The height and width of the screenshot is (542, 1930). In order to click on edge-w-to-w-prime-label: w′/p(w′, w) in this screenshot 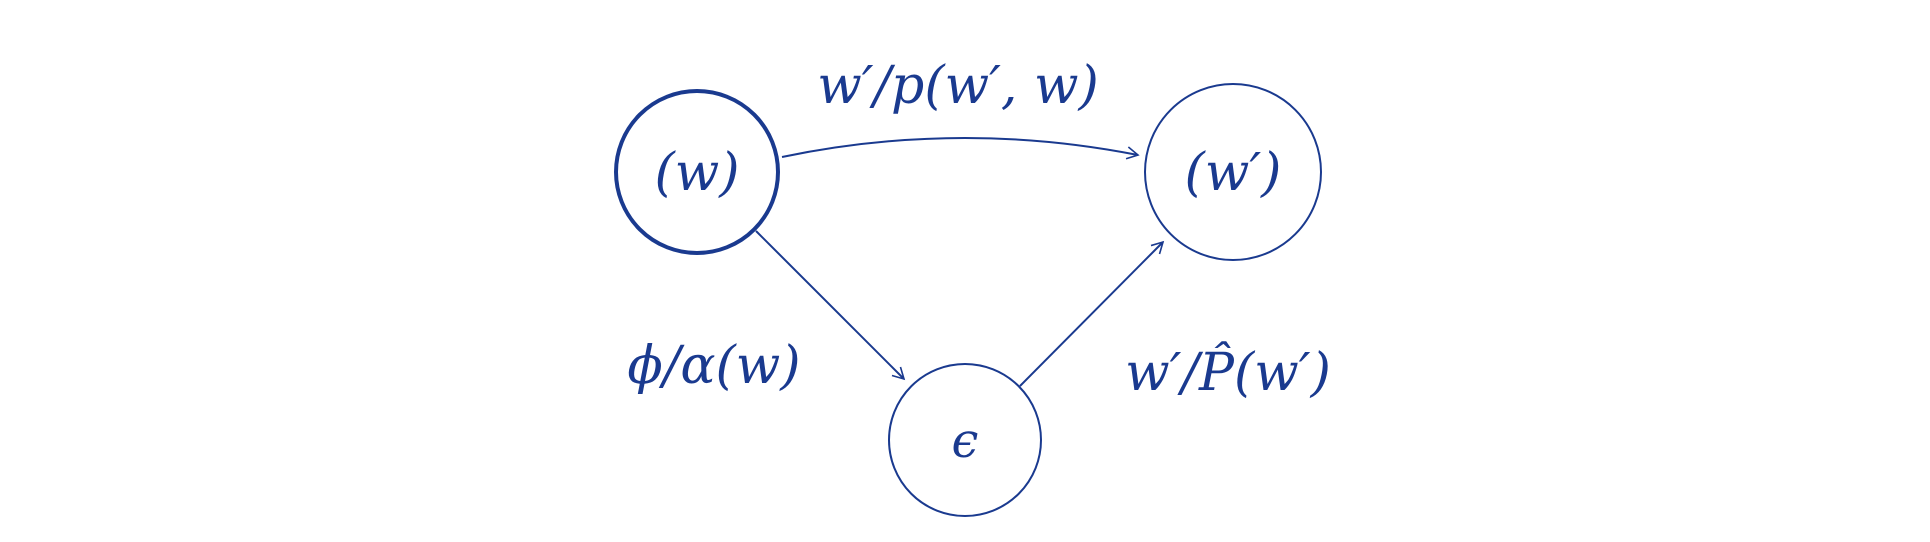, I will do `click(958, 86)`.